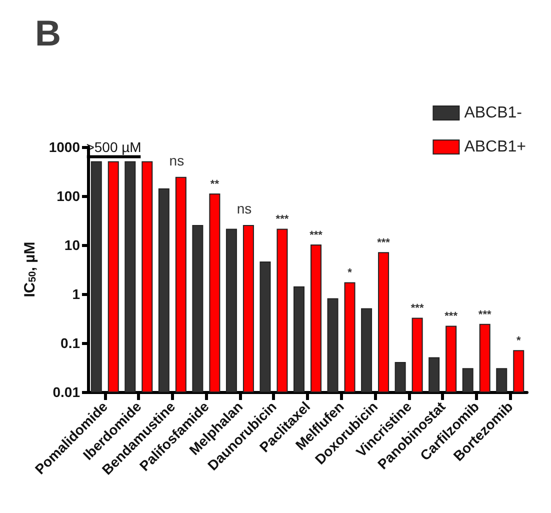 The image size is (551, 513). What do you see at coordinates (66, 392) in the screenshot?
I see `y-tick-label: 0.01` at bounding box center [66, 392].